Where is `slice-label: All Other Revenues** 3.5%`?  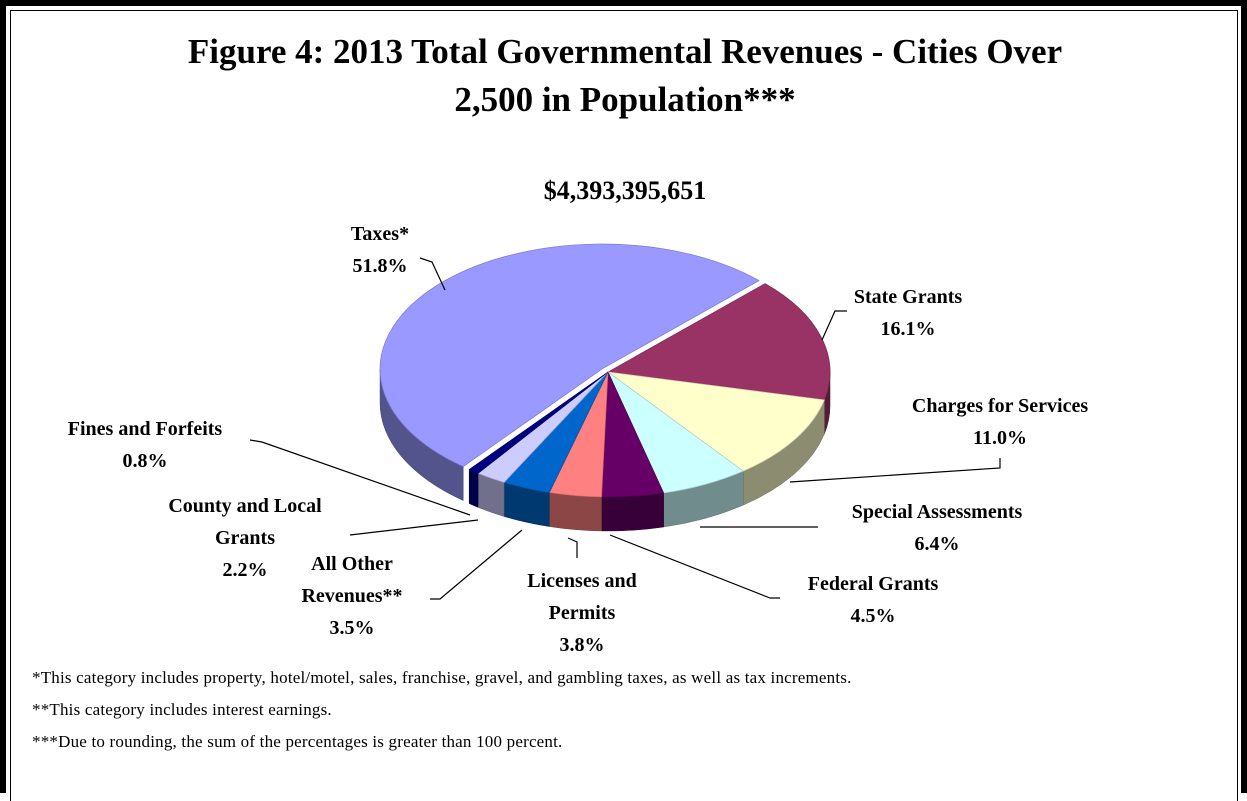
slice-label: All Other Revenues** 3.5% is located at coordinates (352, 596).